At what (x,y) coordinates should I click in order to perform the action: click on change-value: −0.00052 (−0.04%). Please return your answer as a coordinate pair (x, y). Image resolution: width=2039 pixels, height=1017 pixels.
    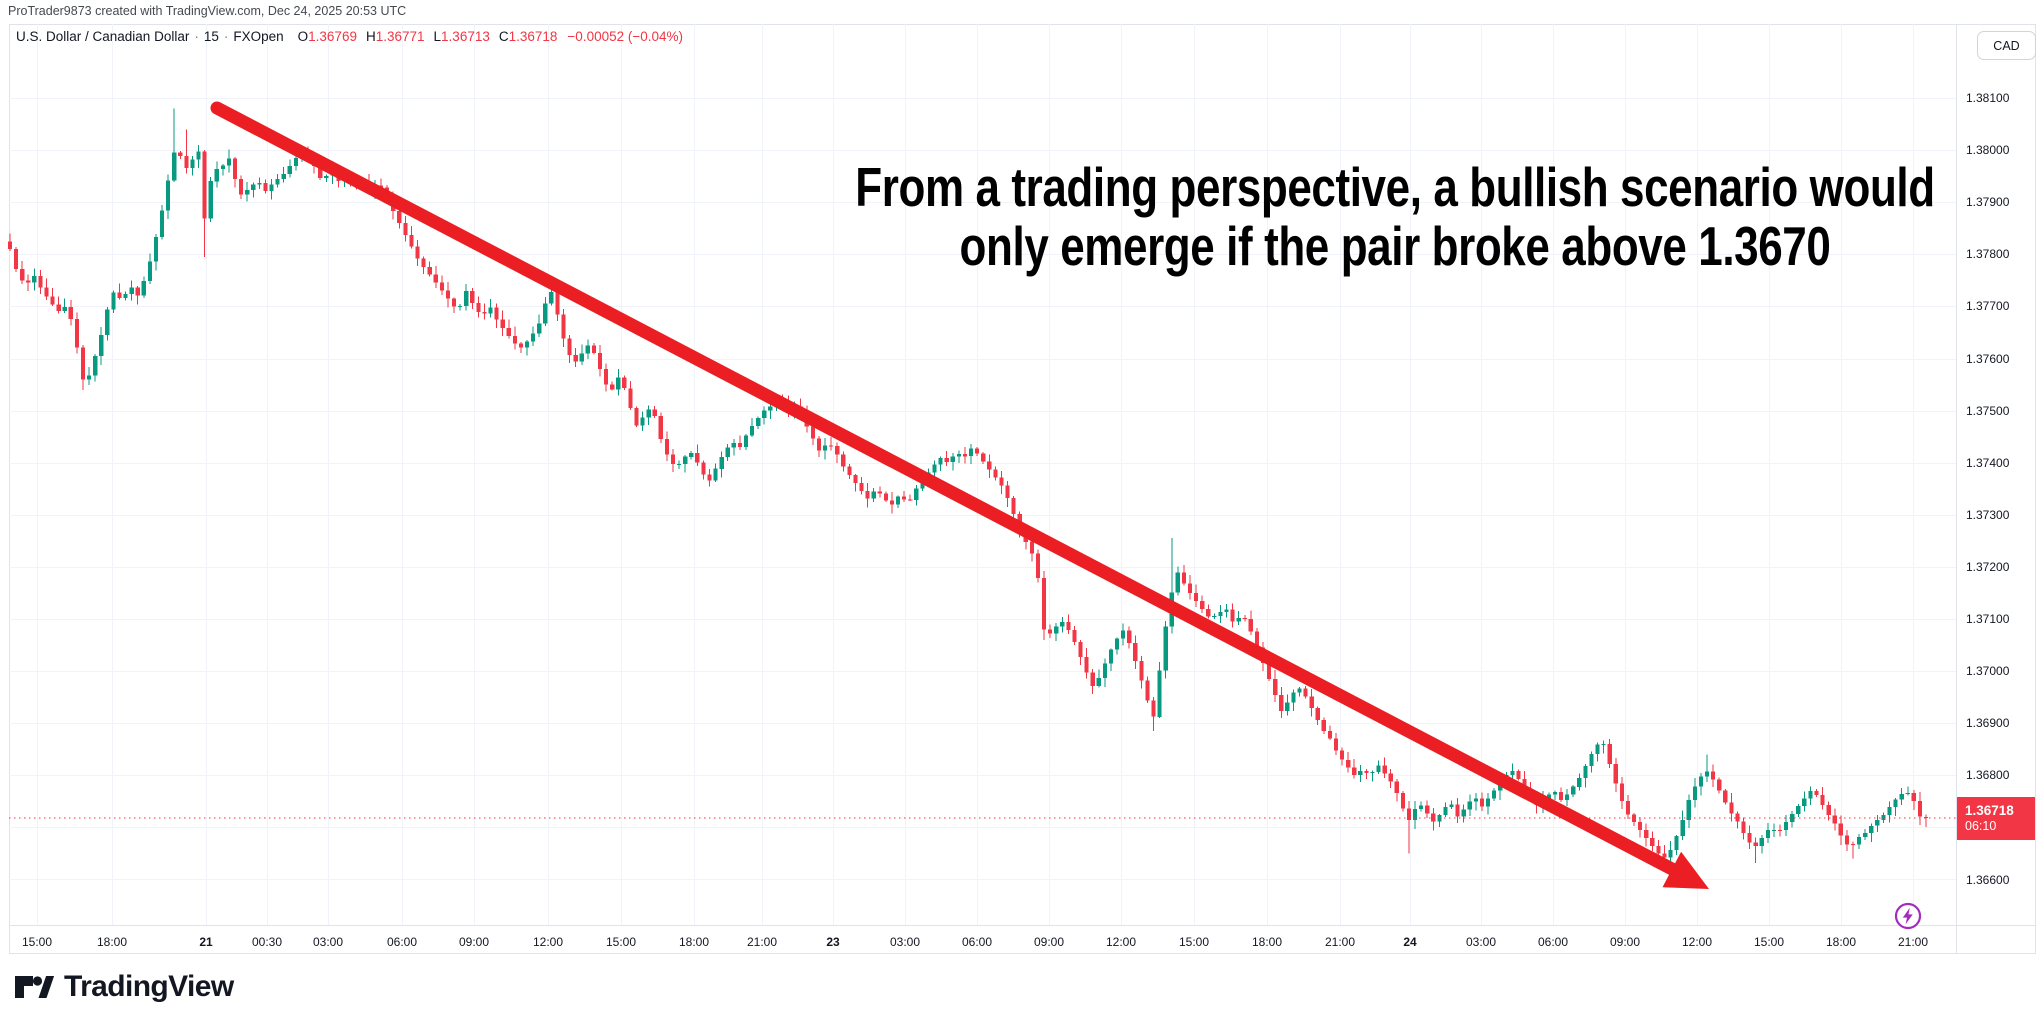
    Looking at the image, I should click on (625, 36).